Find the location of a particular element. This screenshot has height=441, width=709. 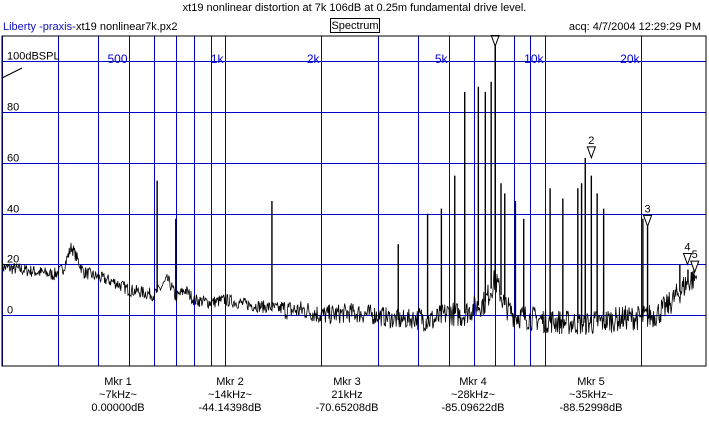

marker-readout-value: -44.14398dB is located at coordinates (230, 408).